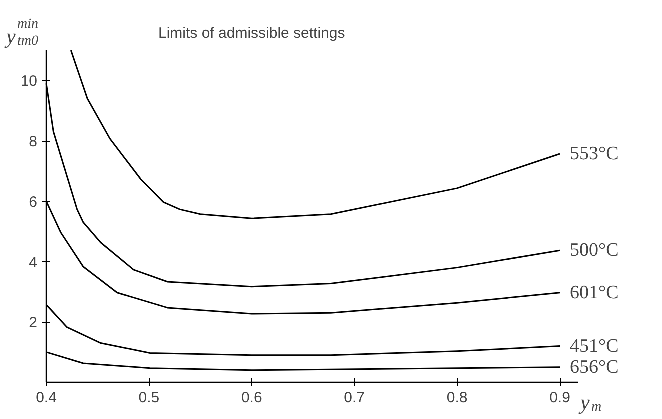 The width and height of the screenshot is (662, 419). Describe the element at coordinates (46, 398) in the screenshot. I see `x-tick-label: 0.4` at that location.